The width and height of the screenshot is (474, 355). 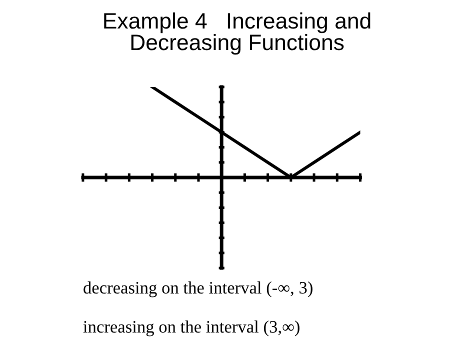 What do you see at coordinates (198, 289) in the screenshot?
I see `text: decreasing on the interval (-∞, 3)` at bounding box center [198, 289].